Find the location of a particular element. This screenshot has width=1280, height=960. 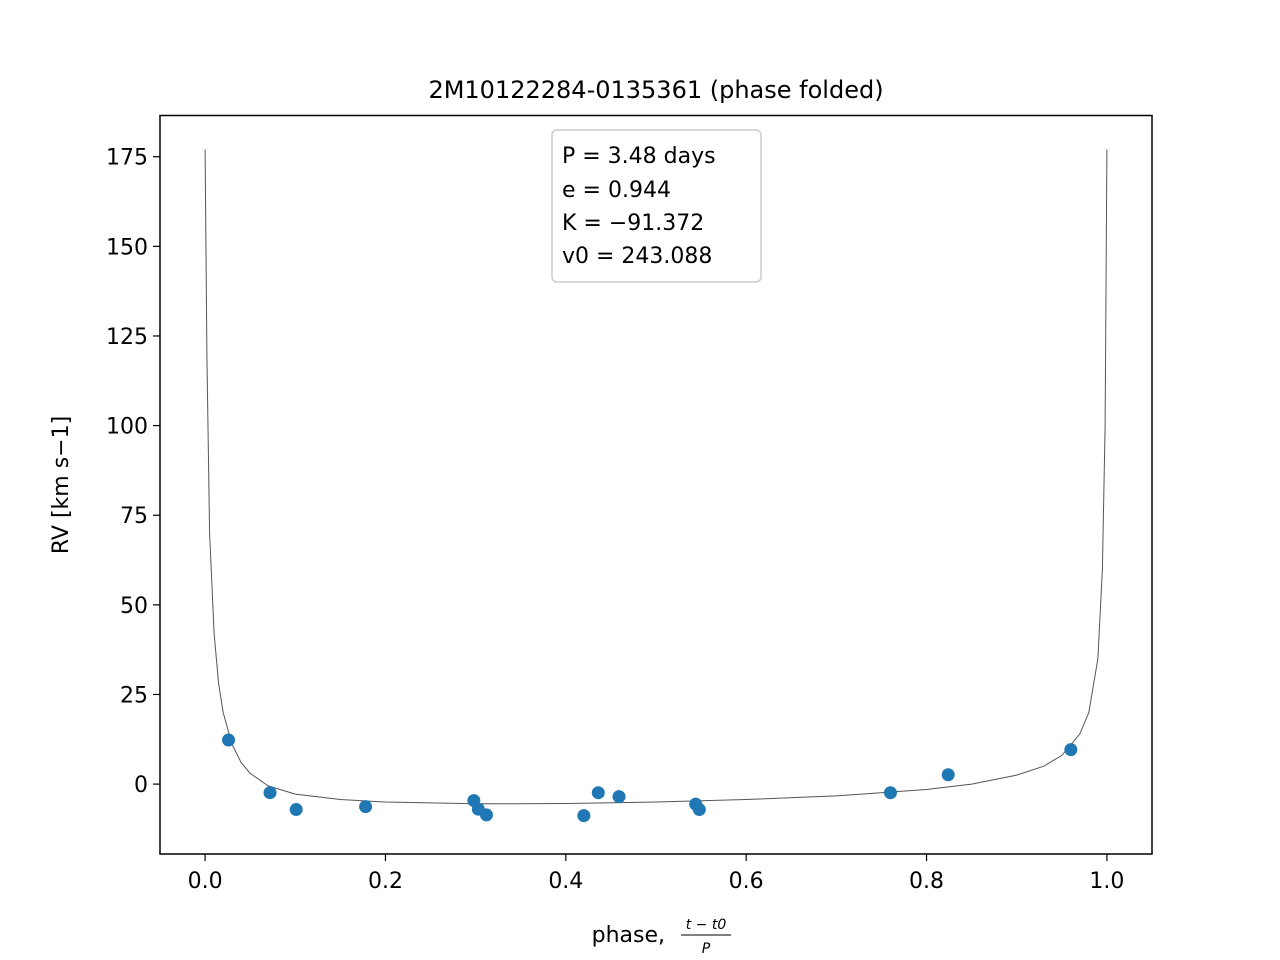

x-axis-label-denominator: P is located at coordinates (706, 949).